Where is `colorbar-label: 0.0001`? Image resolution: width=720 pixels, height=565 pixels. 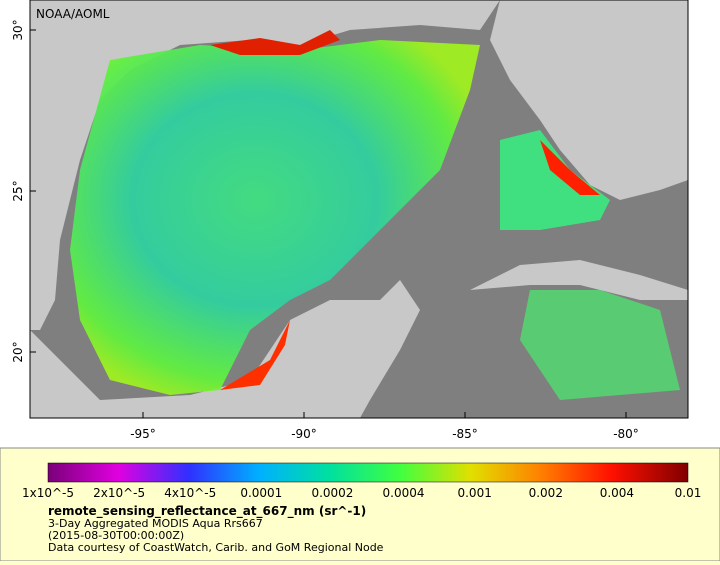 colorbar-label: 0.0001 is located at coordinates (261, 493).